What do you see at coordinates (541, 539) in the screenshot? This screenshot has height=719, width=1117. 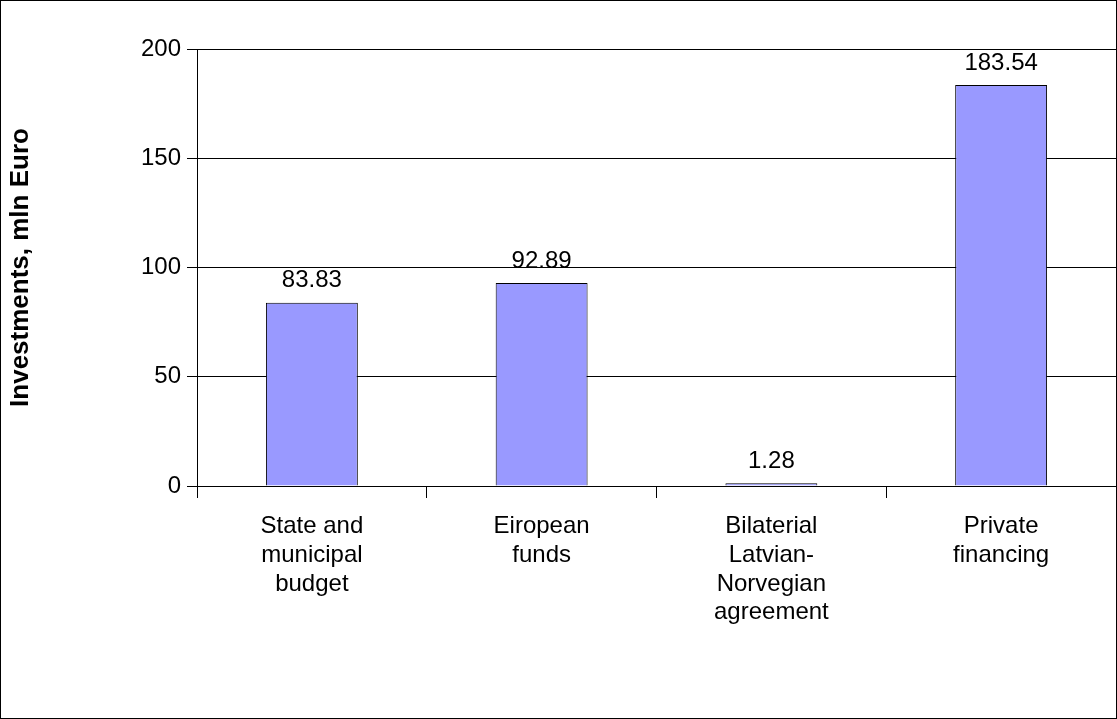 I see `x-tick-label: Eiropean funds` at bounding box center [541, 539].